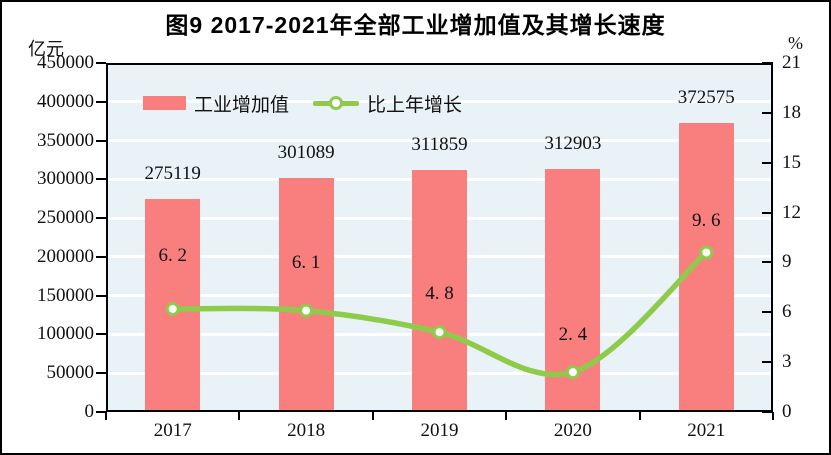  What do you see at coordinates (306, 295) in the screenshot?
I see `bar-2018` at bounding box center [306, 295].